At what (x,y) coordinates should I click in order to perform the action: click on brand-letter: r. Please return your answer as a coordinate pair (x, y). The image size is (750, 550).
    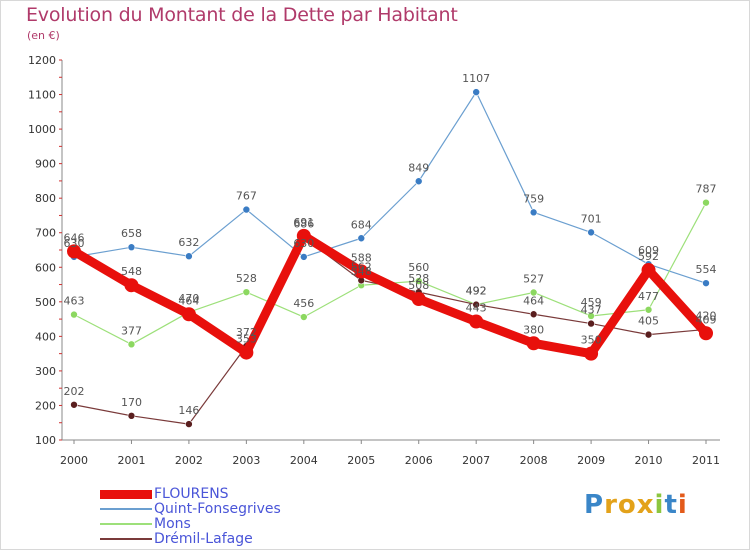
    Looking at the image, I should click on (611, 505).